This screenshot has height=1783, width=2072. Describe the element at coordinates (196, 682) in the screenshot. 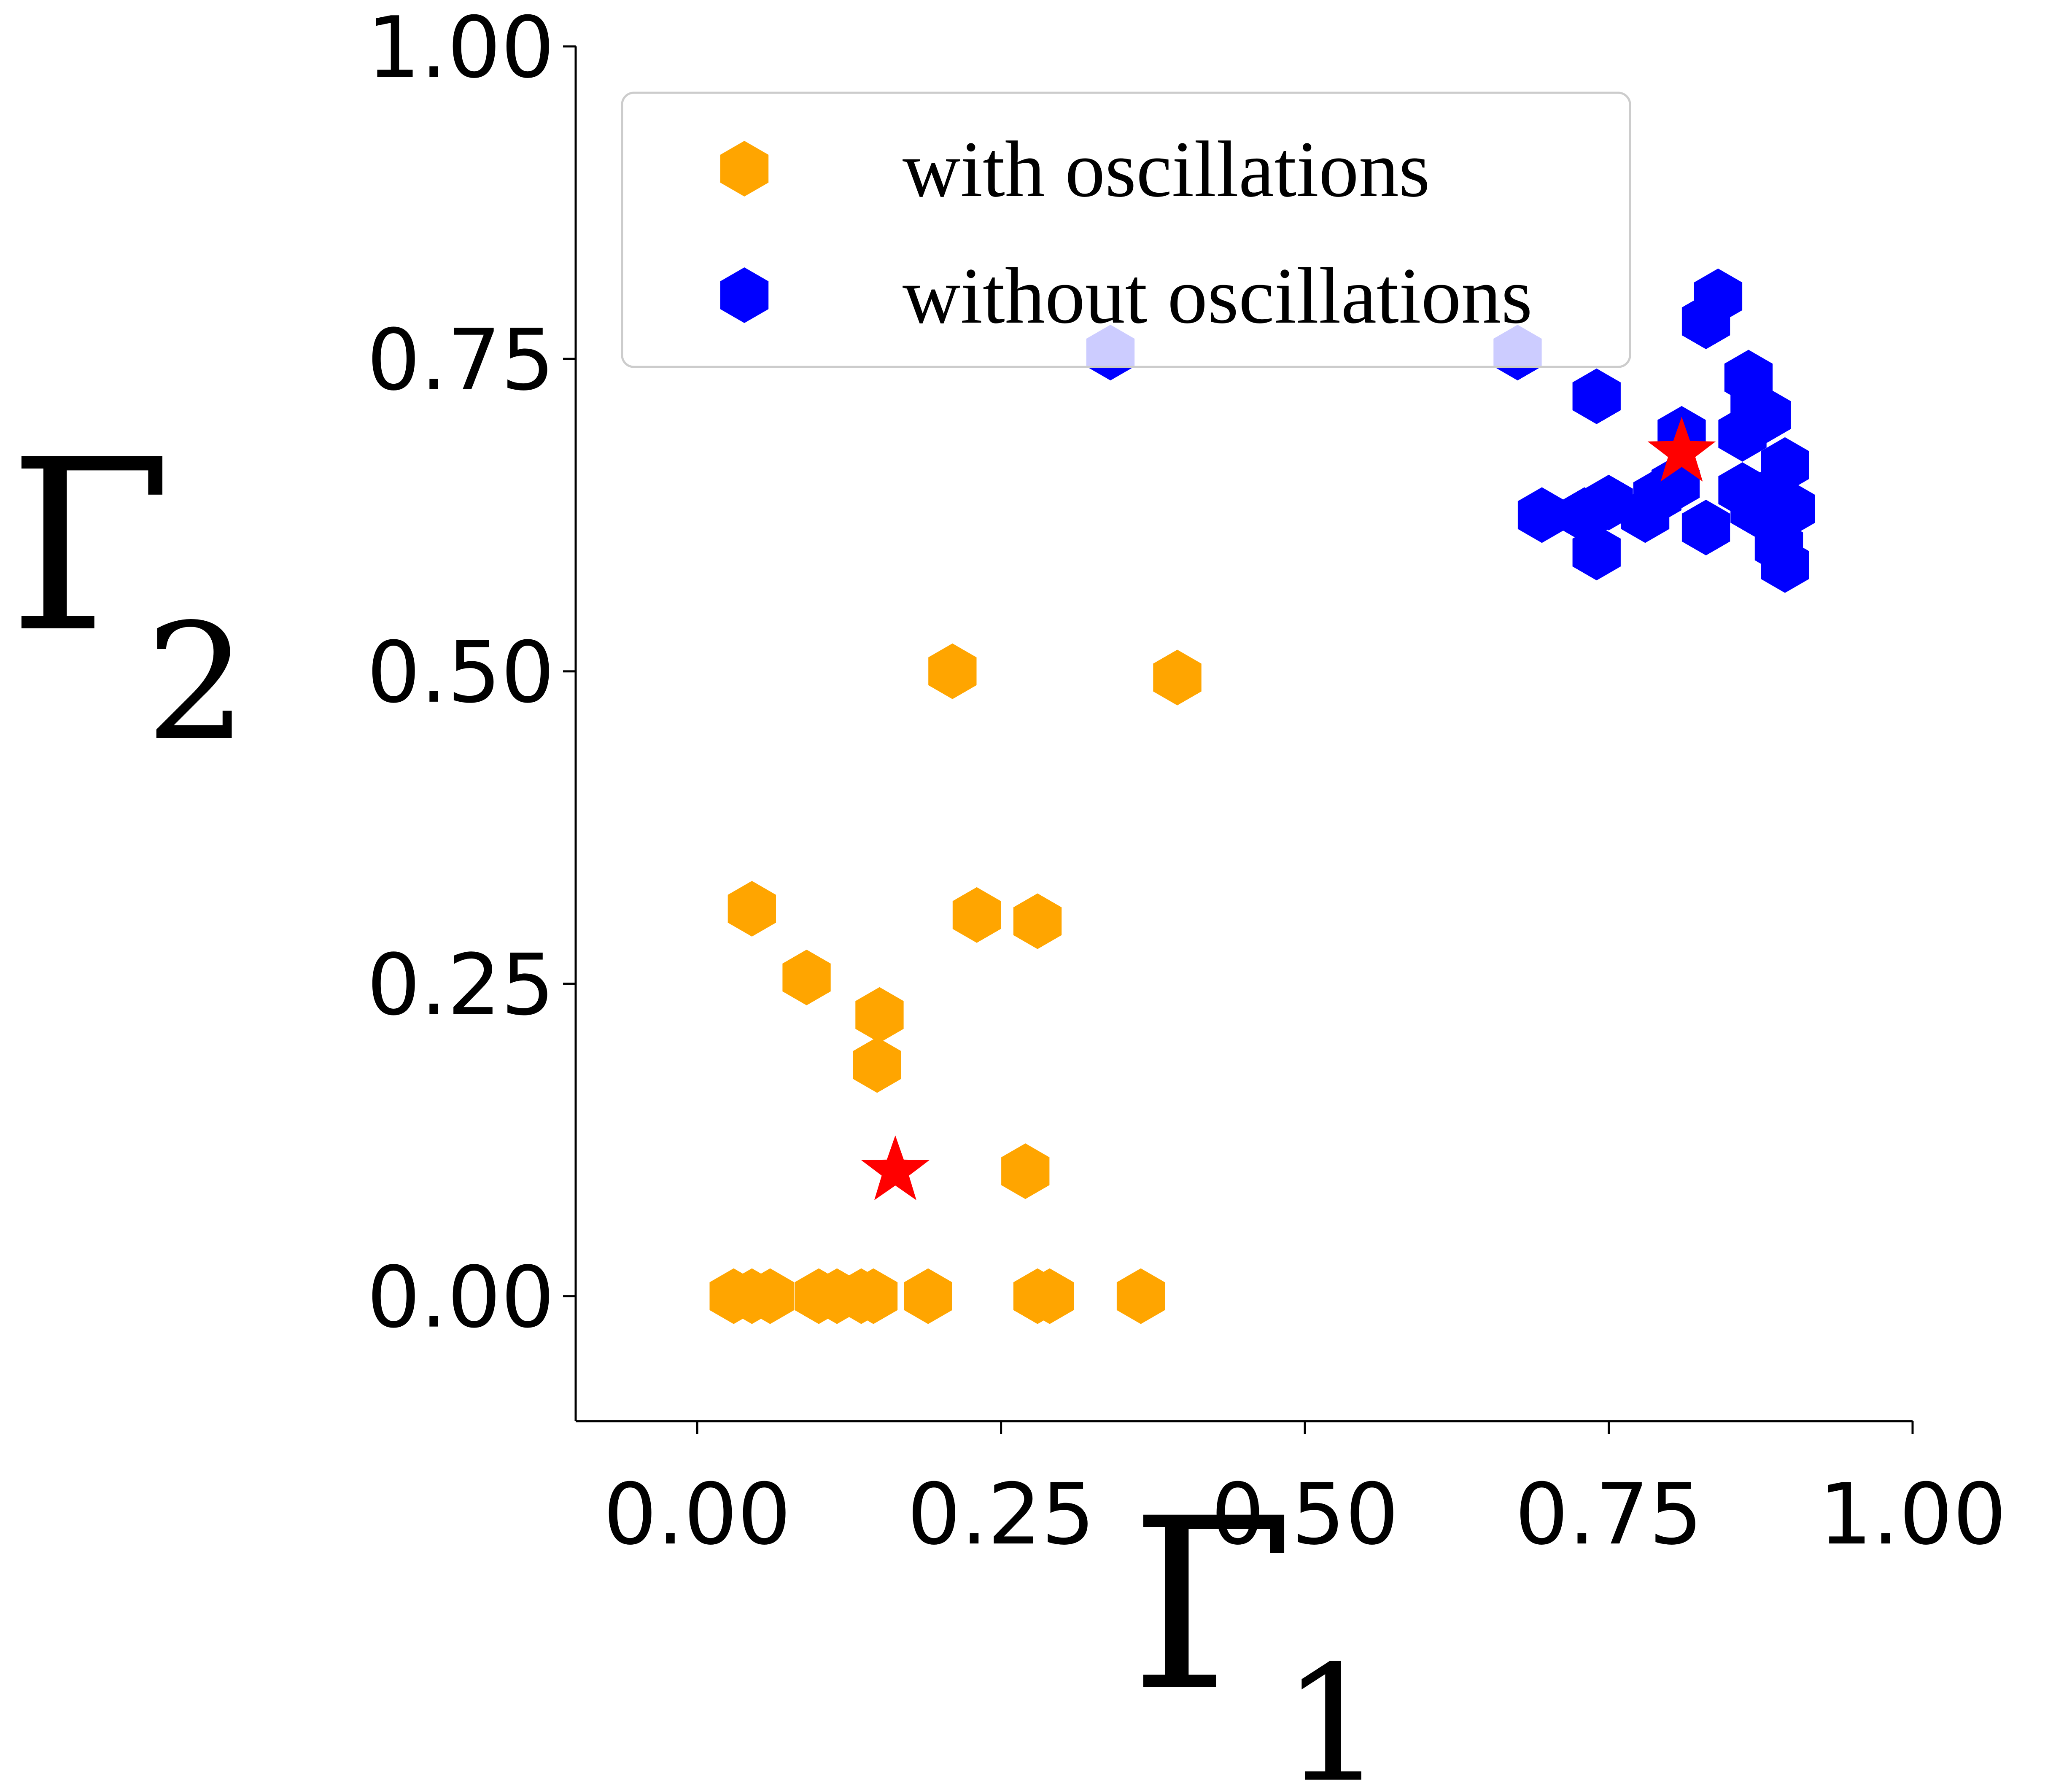

I see `y-axis-label-subscript: 2` at that location.